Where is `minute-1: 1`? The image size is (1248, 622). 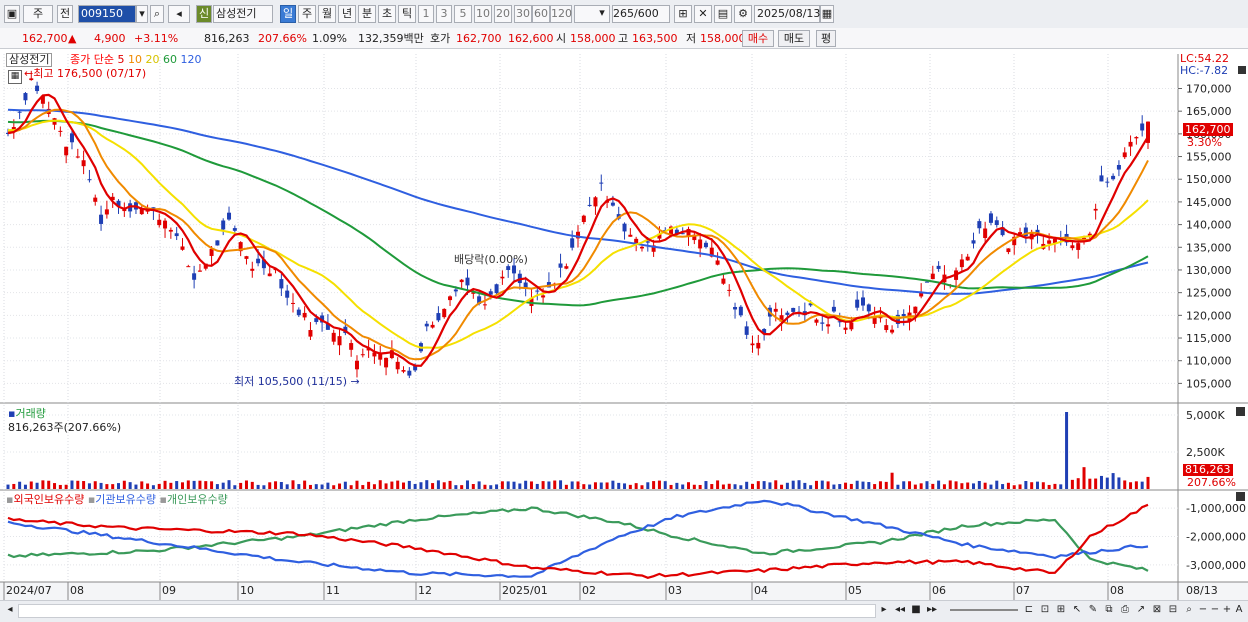 minute-1: 1 is located at coordinates (426, 14).